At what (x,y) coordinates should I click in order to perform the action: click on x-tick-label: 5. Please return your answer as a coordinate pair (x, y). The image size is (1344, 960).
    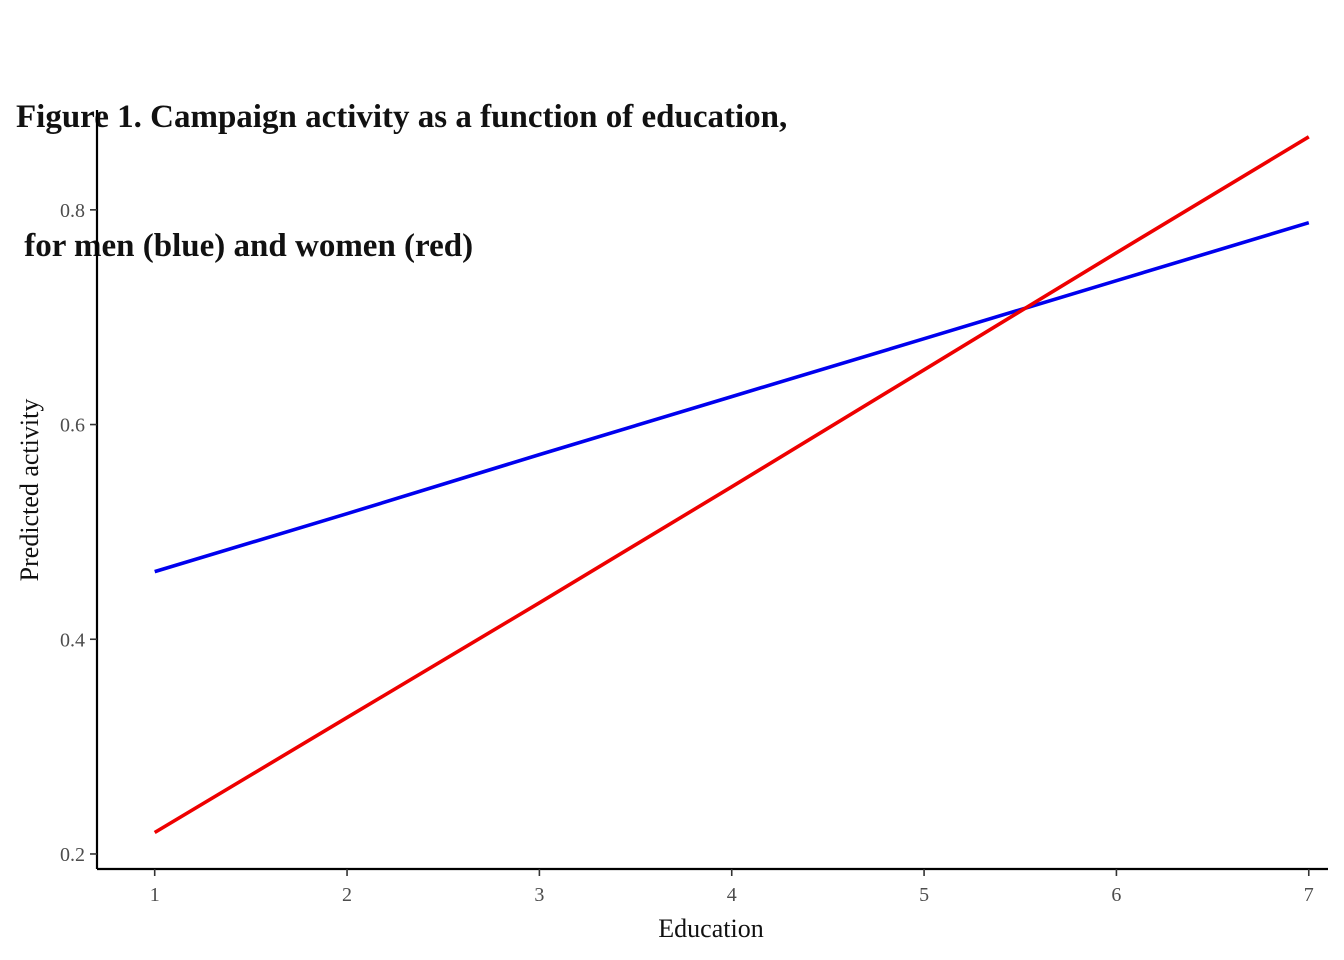
    Looking at the image, I should click on (924, 895).